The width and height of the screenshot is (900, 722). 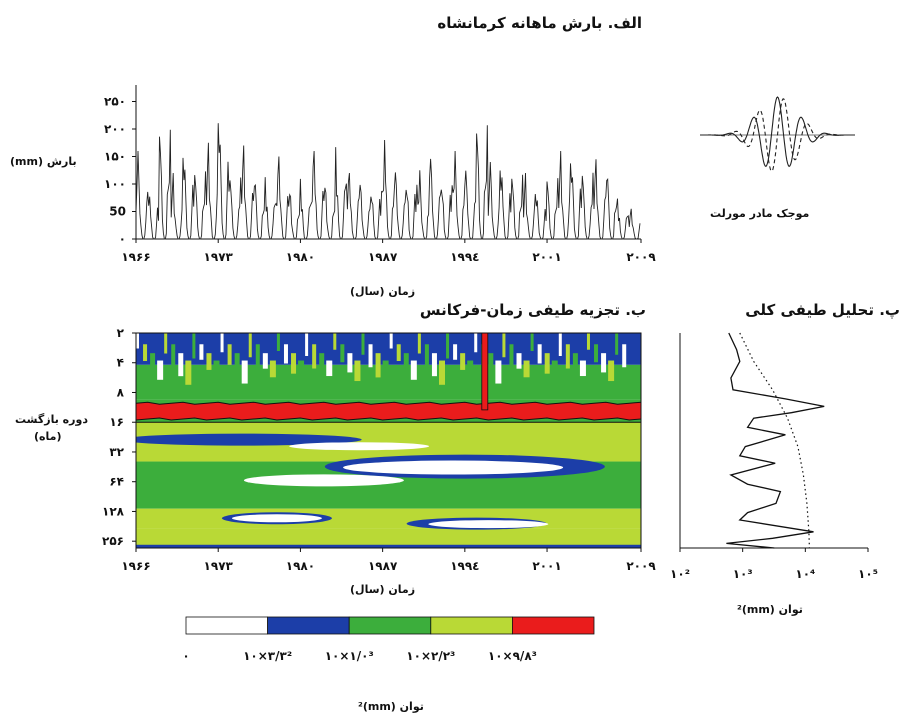 I want to click on band-mid-low, so click(x=388, y=382).